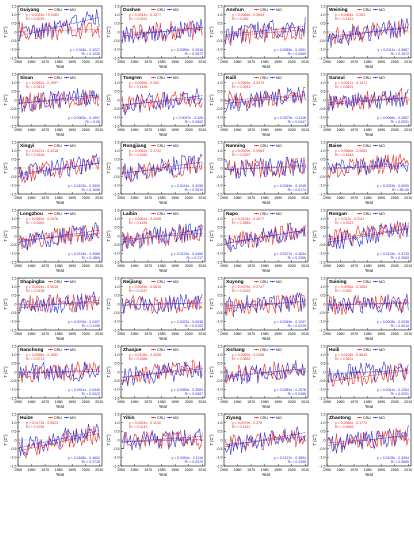 The image size is (414, 555). What do you see at coordinates (117, 83) in the screenshot?
I see `y-tick-label: 1.0` at bounding box center [117, 83].